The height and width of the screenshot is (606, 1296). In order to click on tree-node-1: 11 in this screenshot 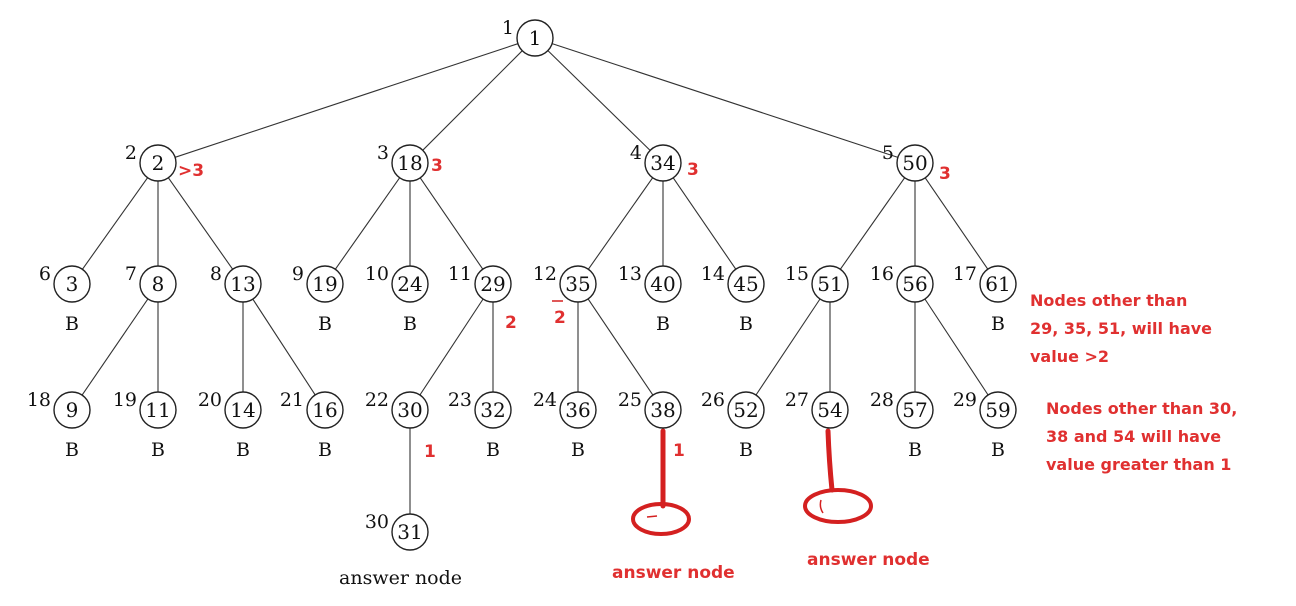, I will do `click(528, 37)`.